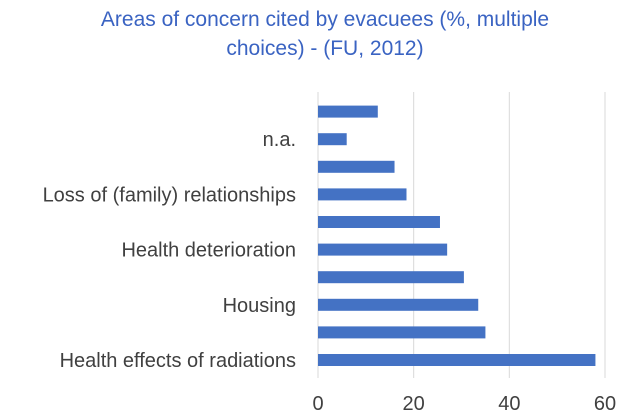  Describe the element at coordinates (325, 48) in the screenshot. I see `chart-title-line-2: choices) - (FU, 2012)` at that location.